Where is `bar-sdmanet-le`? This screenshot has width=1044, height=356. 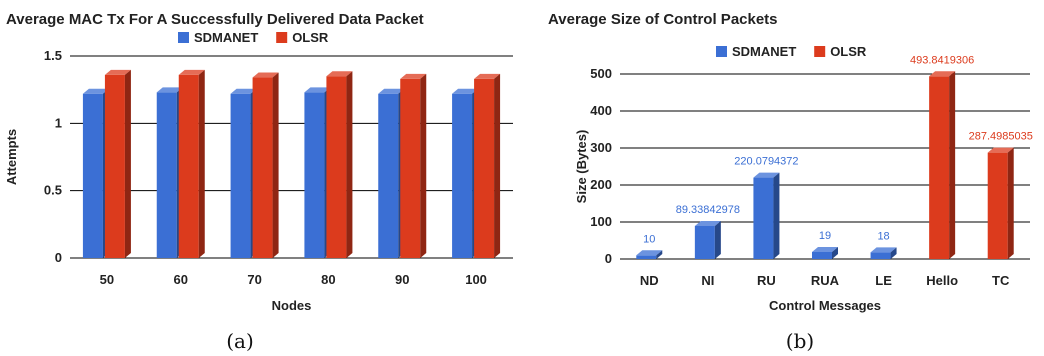
bar-sdmanet-le is located at coordinates (883, 253).